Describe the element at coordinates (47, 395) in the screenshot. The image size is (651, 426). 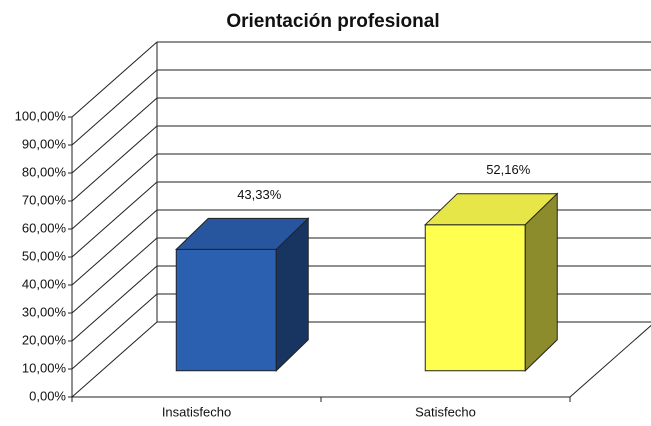
I see `y-tick-label: 0,00%` at that location.